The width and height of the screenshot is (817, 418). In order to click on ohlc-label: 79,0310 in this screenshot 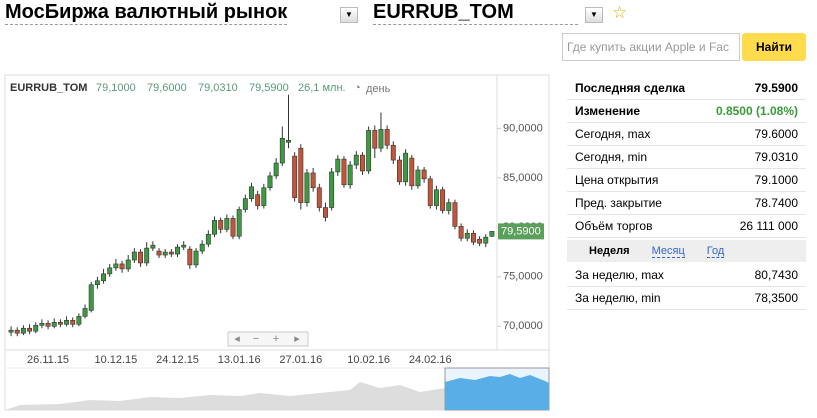, I will do `click(218, 88)`.